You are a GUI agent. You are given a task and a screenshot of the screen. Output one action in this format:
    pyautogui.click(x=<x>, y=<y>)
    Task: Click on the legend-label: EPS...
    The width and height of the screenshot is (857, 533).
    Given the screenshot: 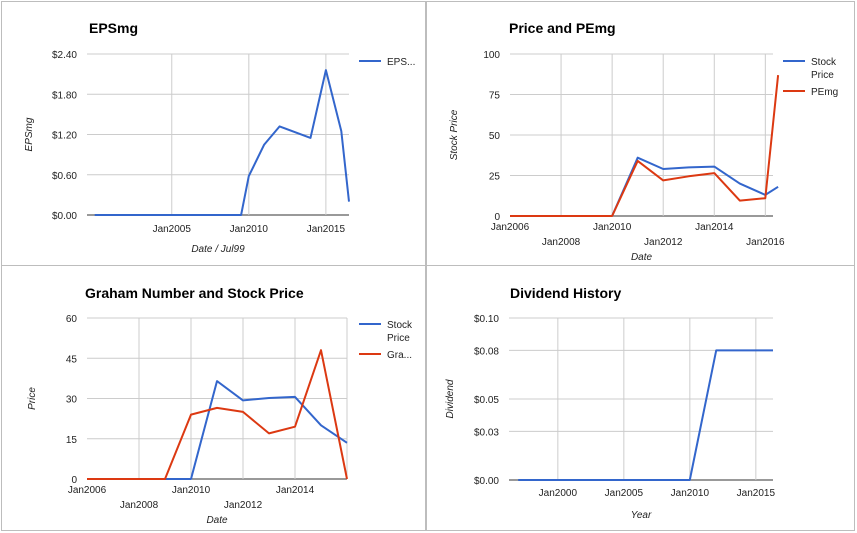 What is the action you would take?
    pyautogui.click(x=401, y=62)
    